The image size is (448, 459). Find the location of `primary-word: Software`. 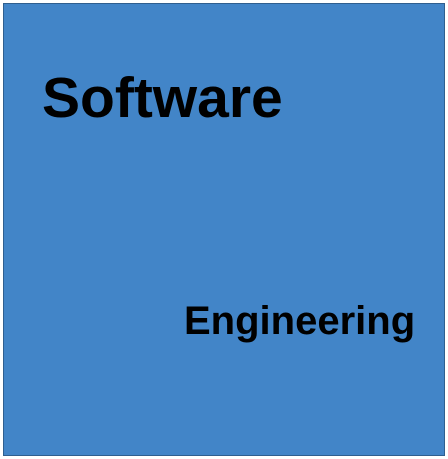

primary-word: Software is located at coordinates (162, 98).